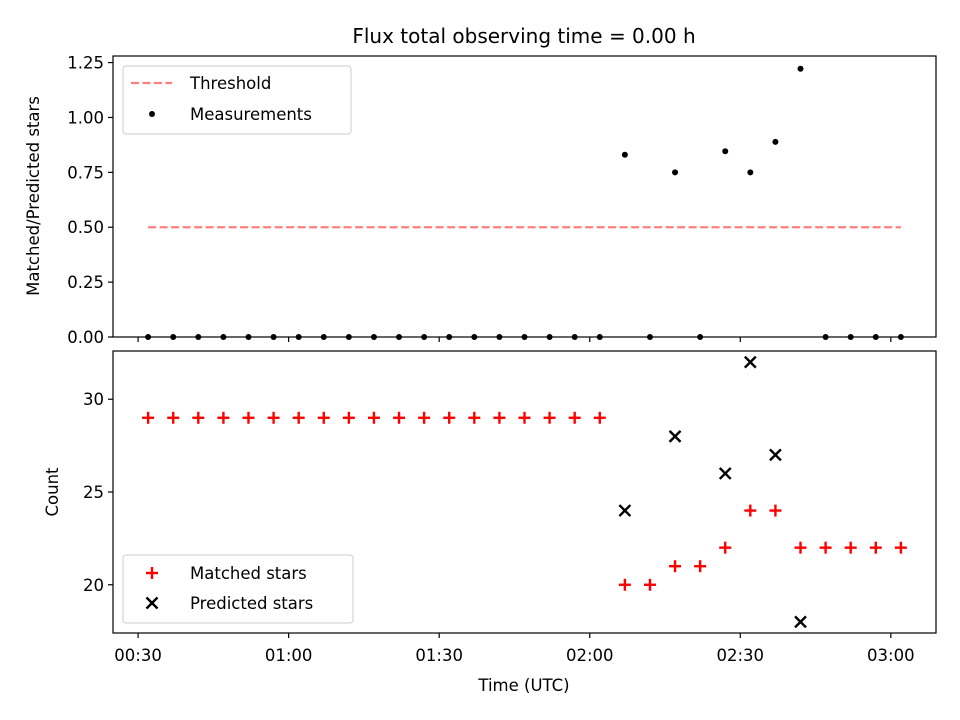 This screenshot has width=960, height=720. I want to click on bottom-legend: Matched stars Predicted stars, so click(238, 589).